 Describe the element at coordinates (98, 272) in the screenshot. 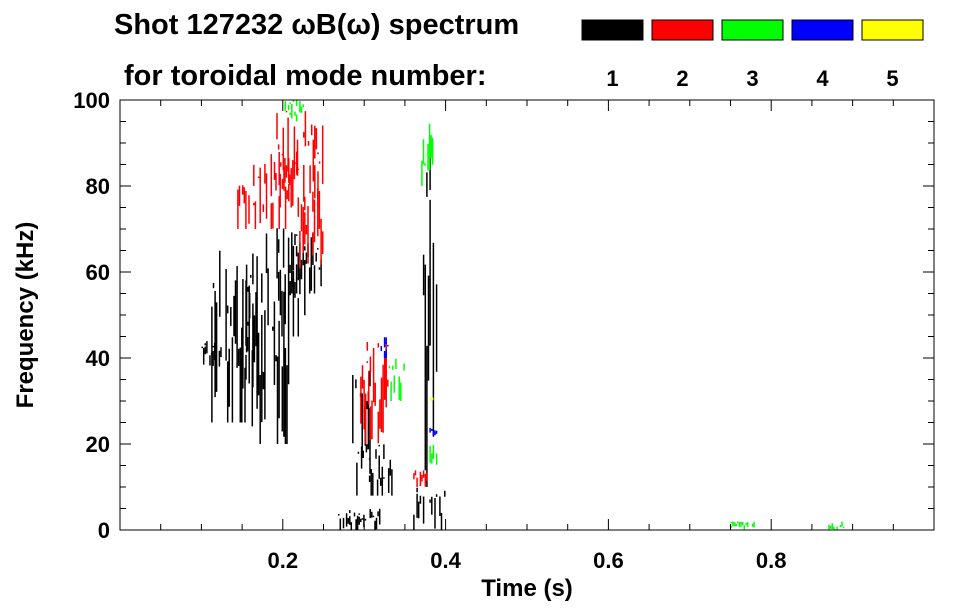

I see `y-tick-label: 60` at that location.